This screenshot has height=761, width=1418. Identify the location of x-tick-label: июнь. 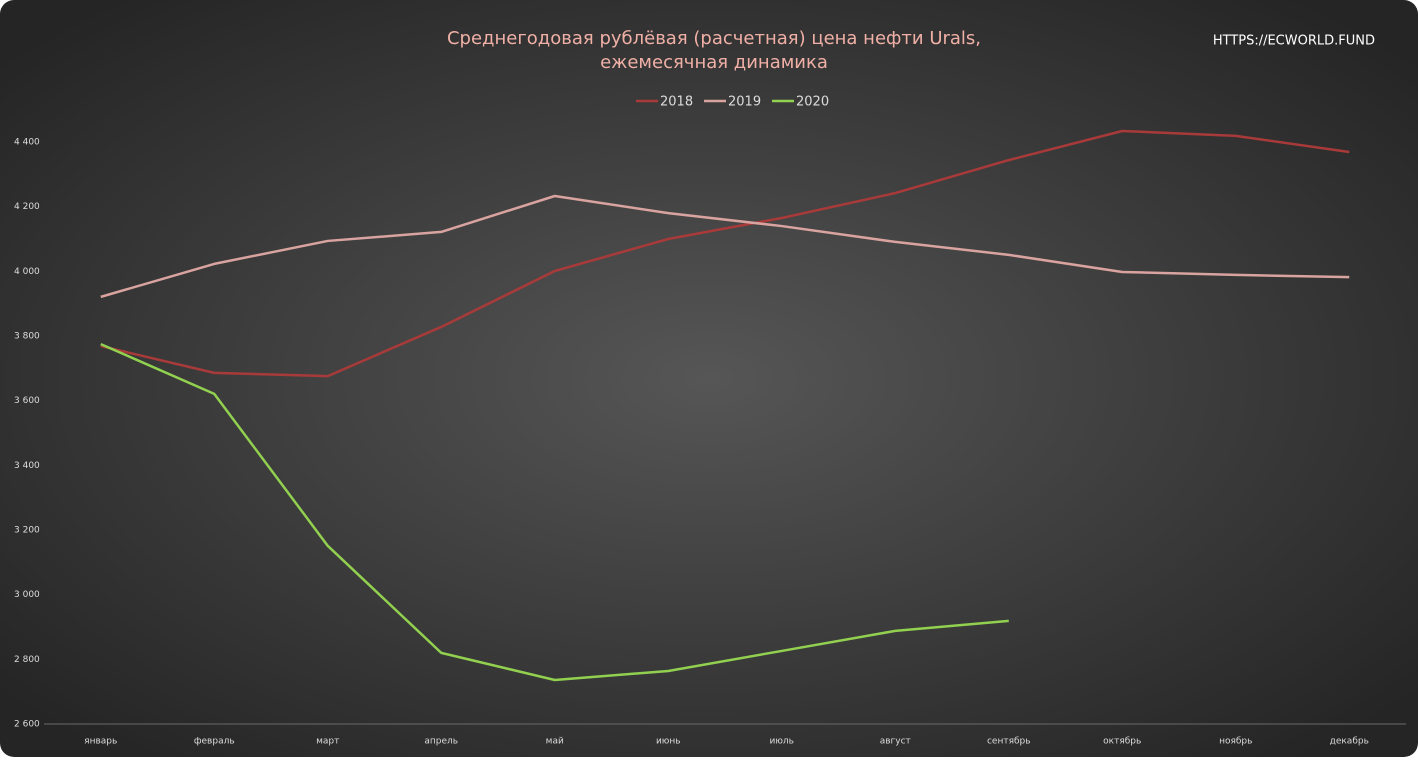
(668, 742).